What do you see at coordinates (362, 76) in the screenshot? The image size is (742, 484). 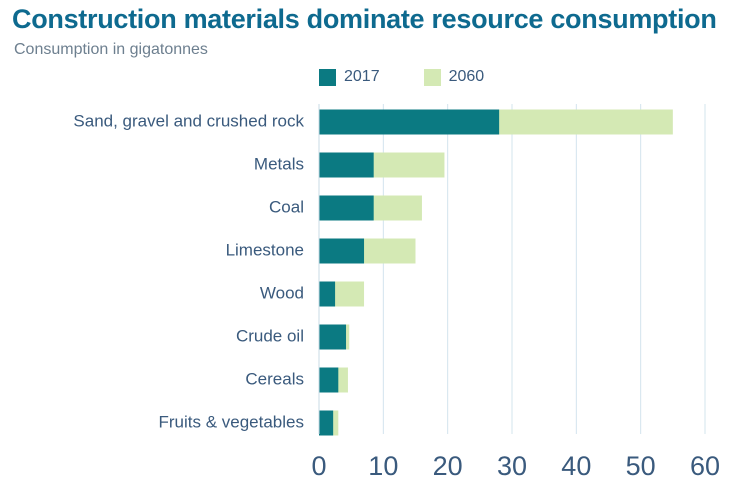 I see `legend-label-2017: 2017` at bounding box center [362, 76].